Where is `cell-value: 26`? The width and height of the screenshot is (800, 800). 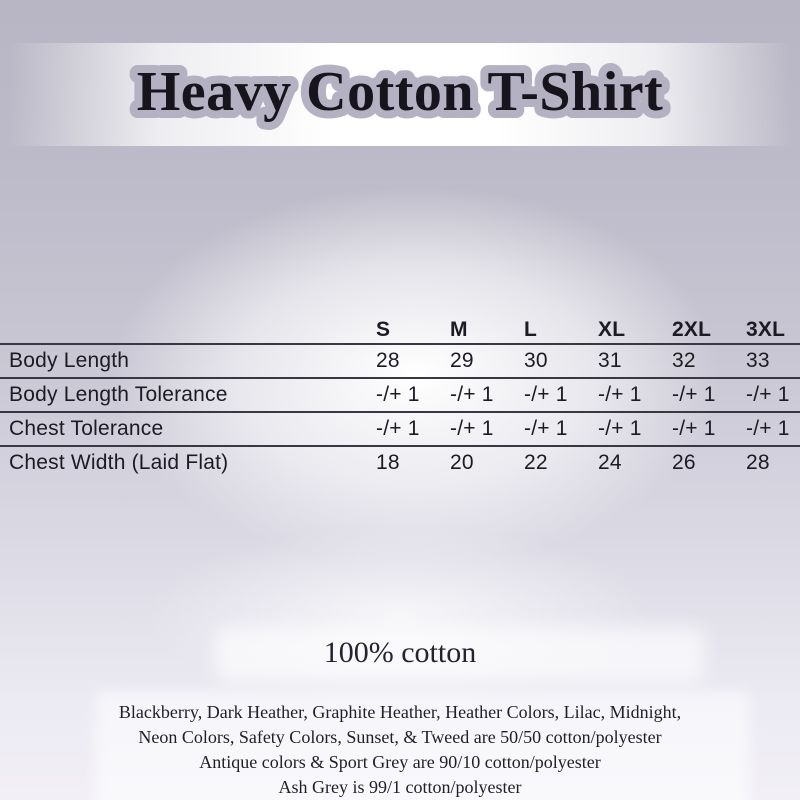
cell-value: 26 is located at coordinates (684, 462).